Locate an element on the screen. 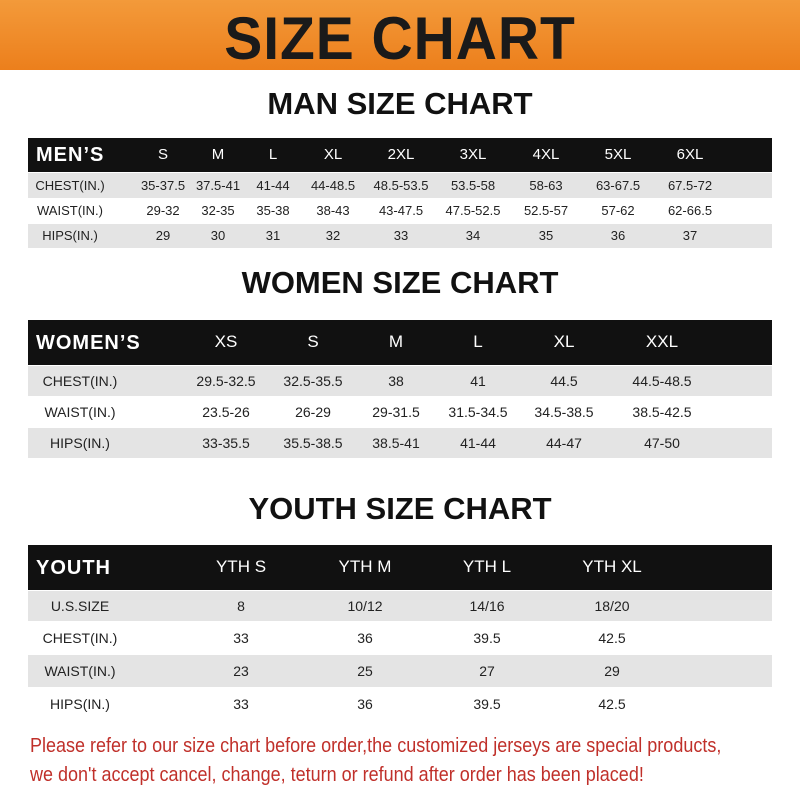  women-size-header: S is located at coordinates (313, 342).